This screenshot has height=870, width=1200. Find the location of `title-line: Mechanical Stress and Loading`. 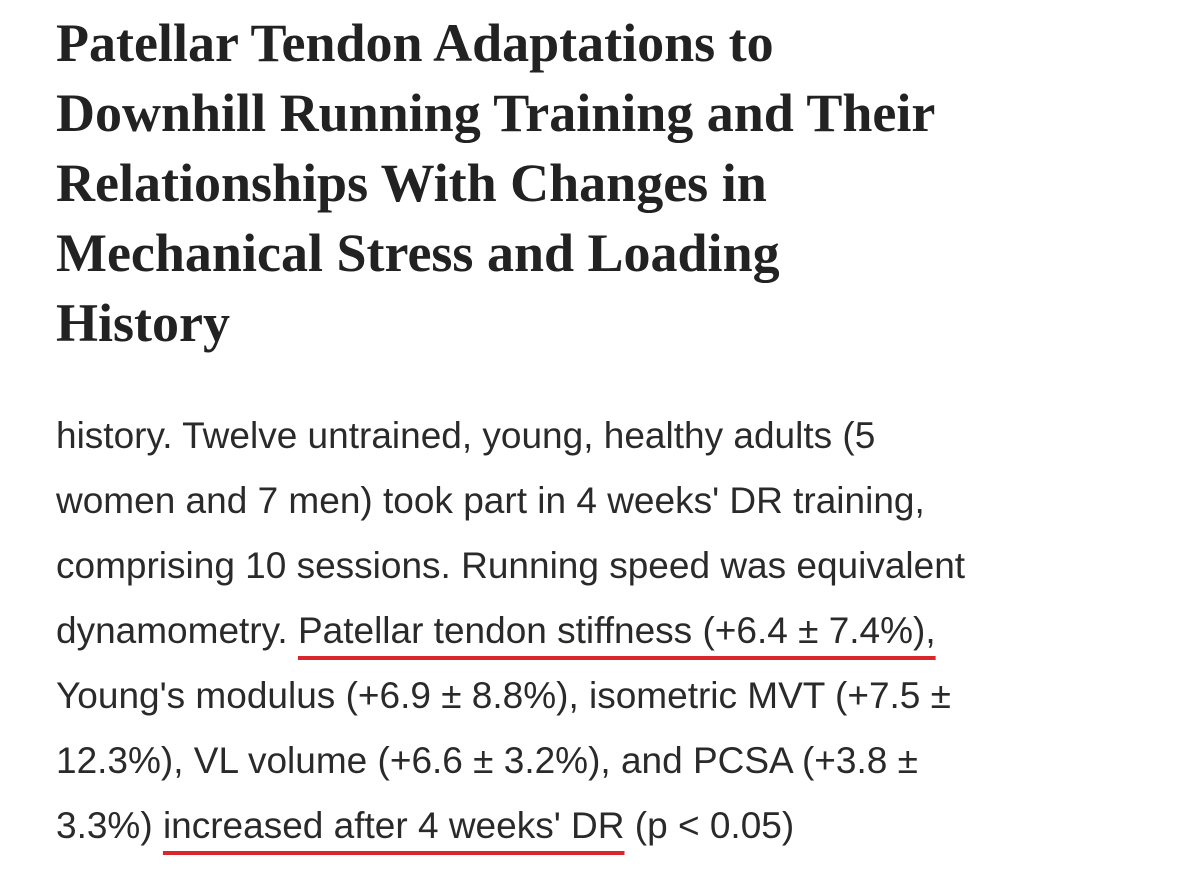

title-line: Mechanical Stress and Loading is located at coordinates (418, 253).